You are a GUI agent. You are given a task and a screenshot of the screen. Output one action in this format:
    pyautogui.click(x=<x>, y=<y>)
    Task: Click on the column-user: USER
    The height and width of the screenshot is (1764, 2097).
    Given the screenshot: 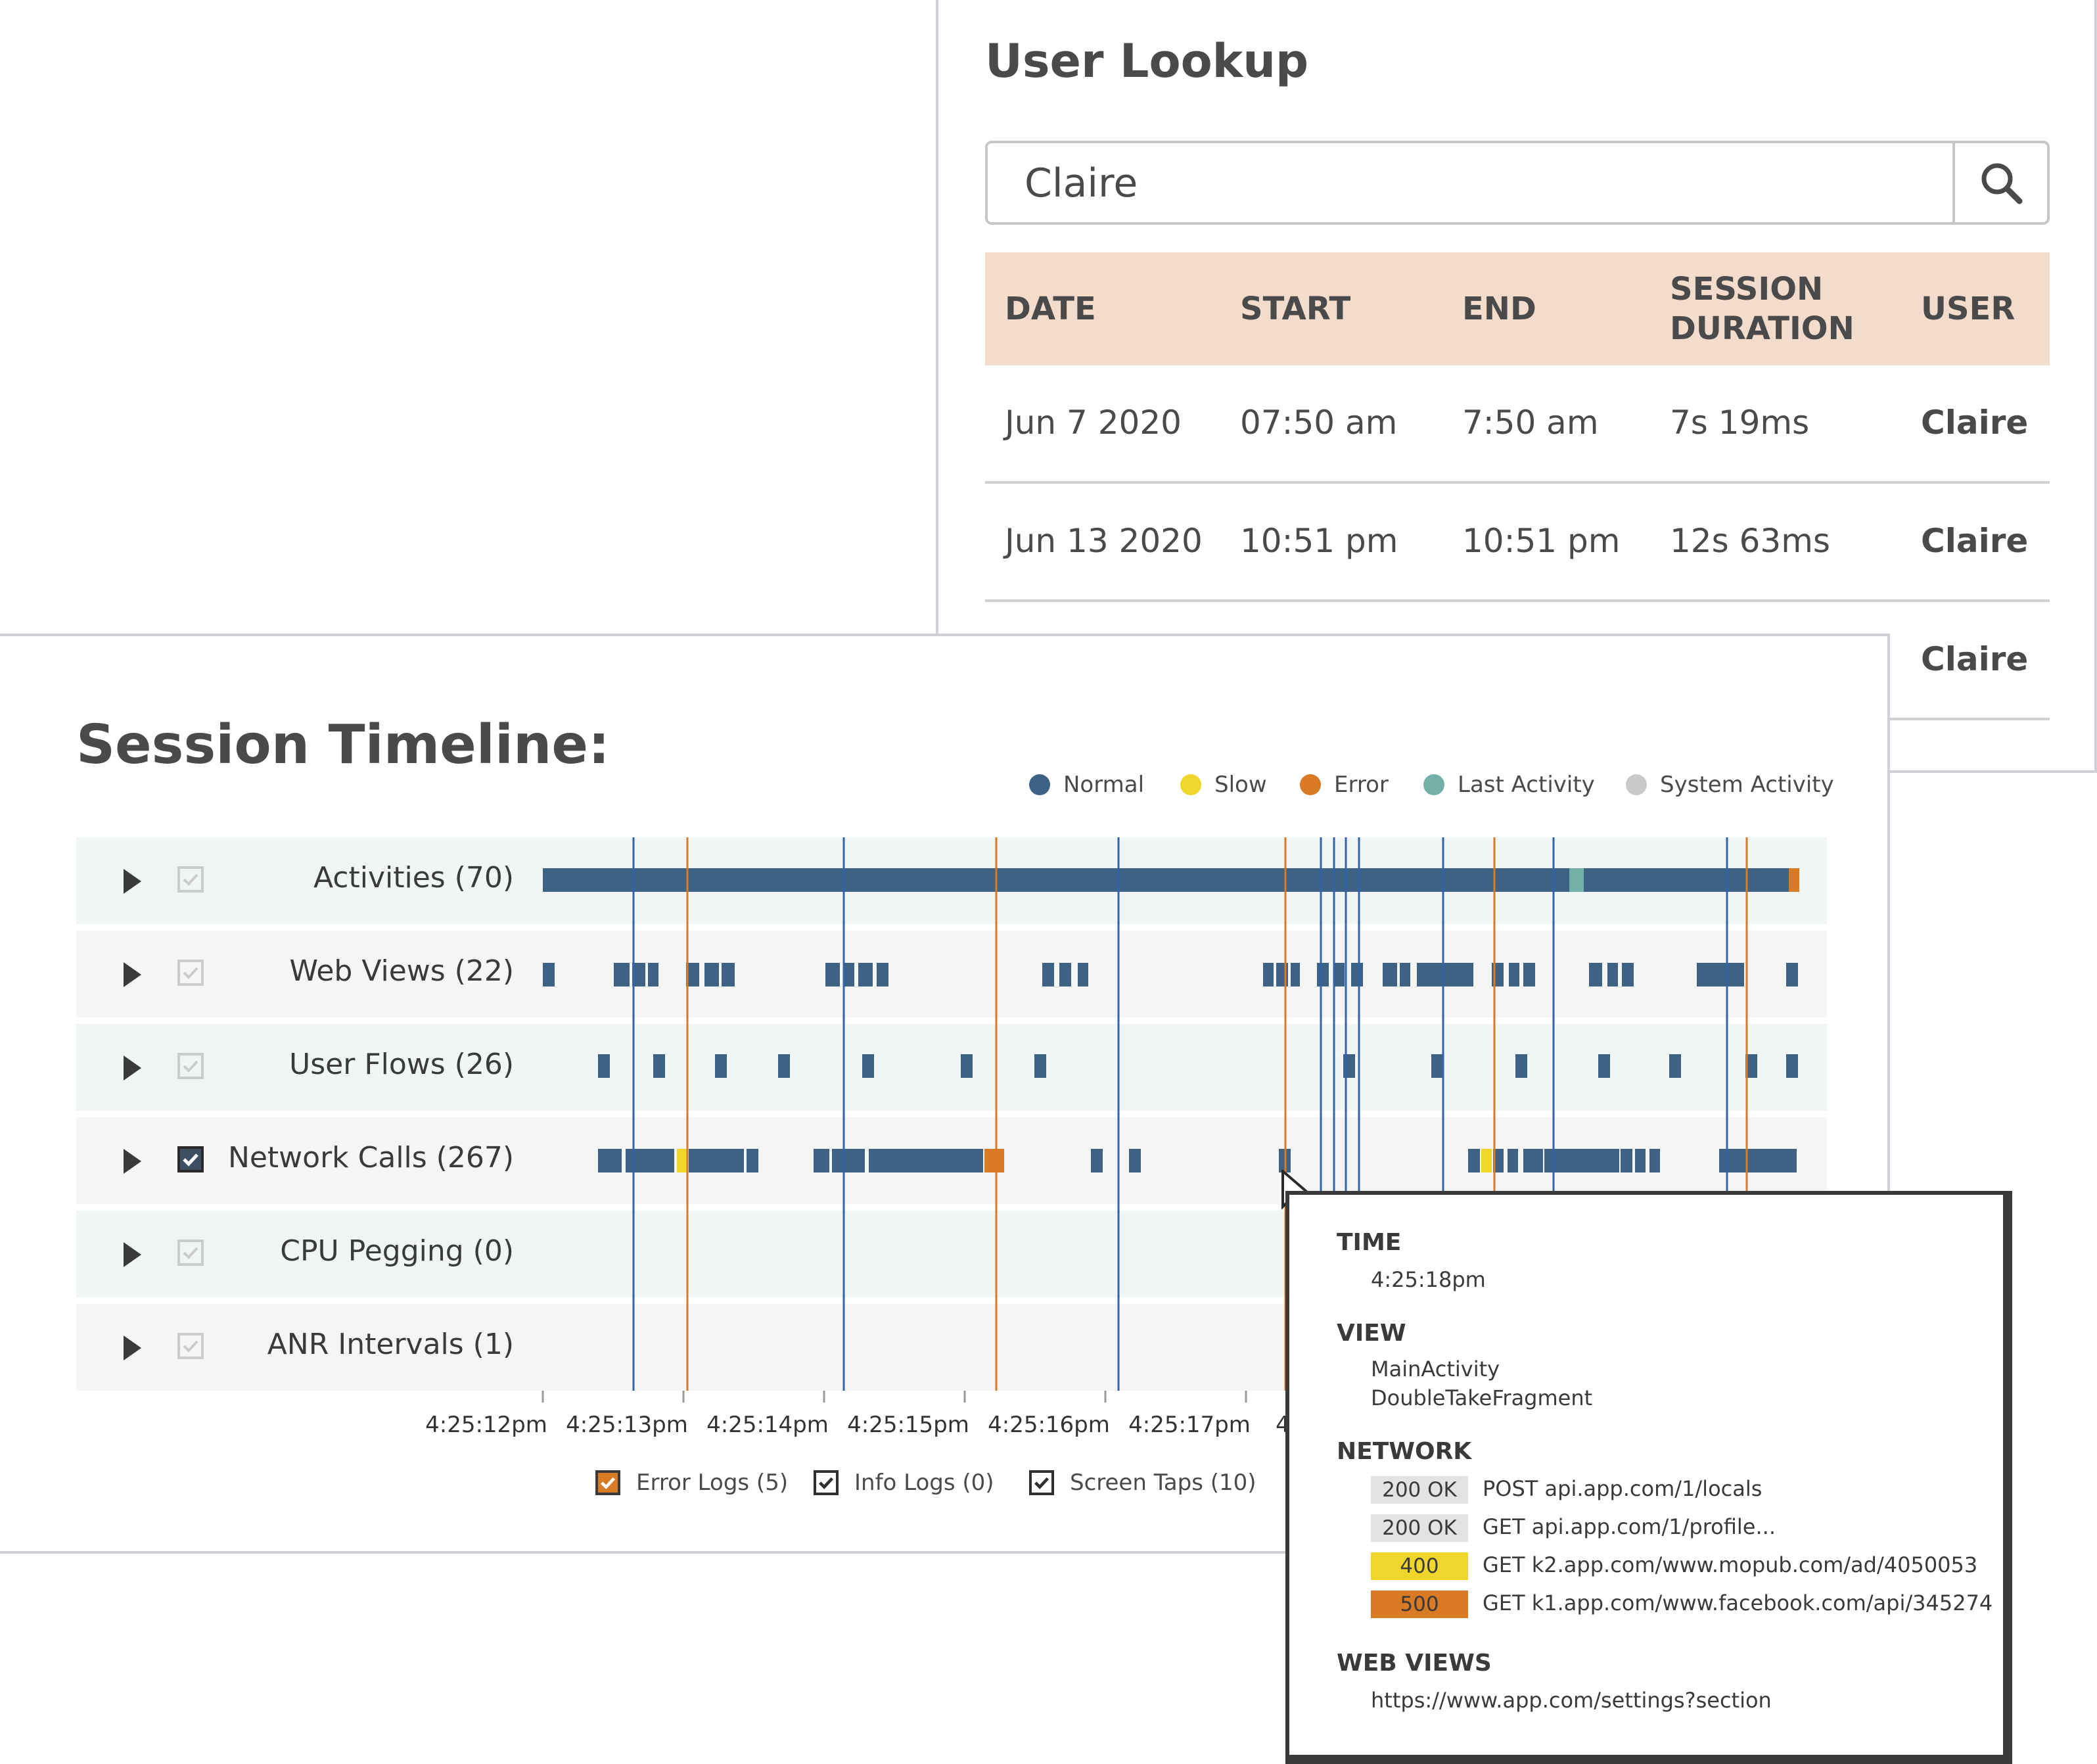 What is the action you would take?
    pyautogui.click(x=1968, y=309)
    